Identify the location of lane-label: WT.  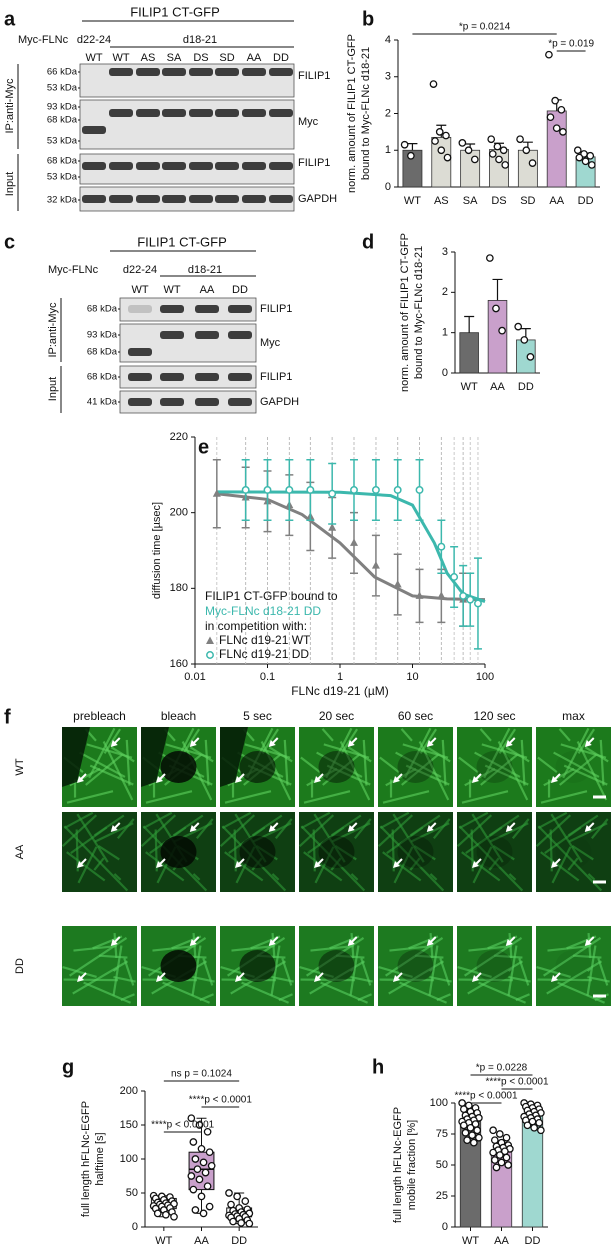
(139, 290).